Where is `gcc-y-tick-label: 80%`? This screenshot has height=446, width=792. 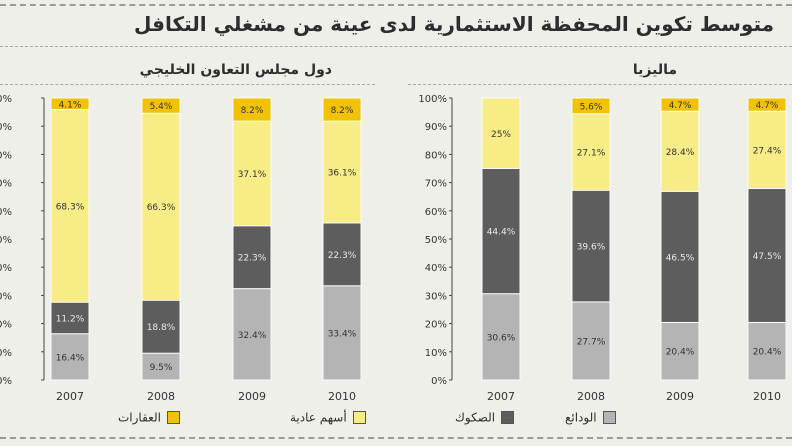
gcc-y-tick-label: 80% is located at coordinates (6, 155).